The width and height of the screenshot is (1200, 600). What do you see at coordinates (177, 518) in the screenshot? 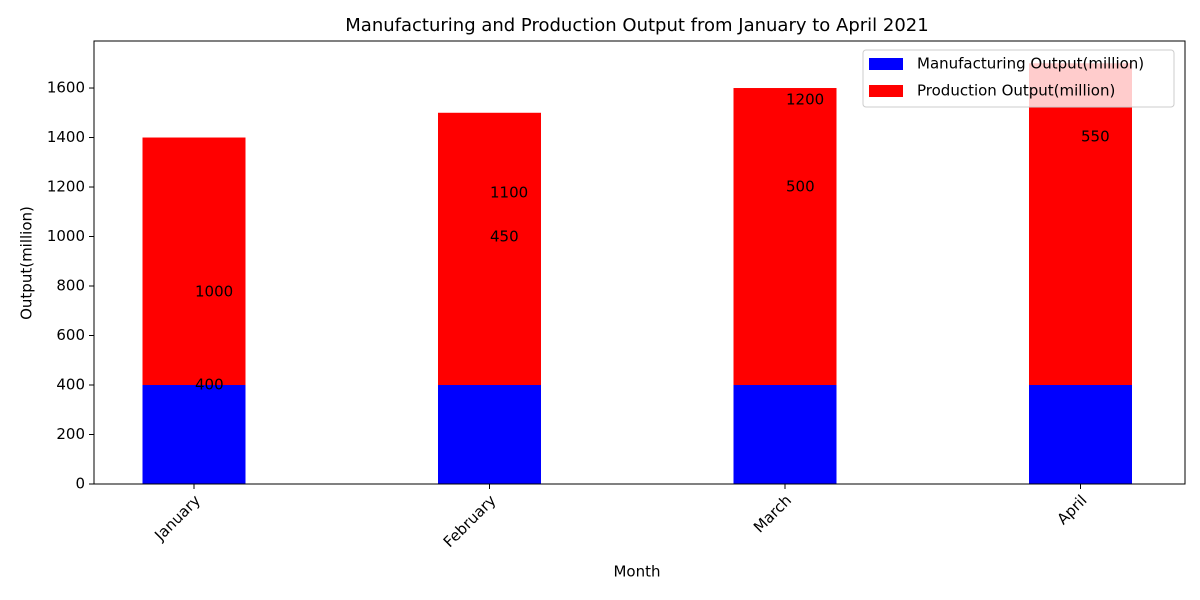
I see `x-tick-label: January` at bounding box center [177, 518].